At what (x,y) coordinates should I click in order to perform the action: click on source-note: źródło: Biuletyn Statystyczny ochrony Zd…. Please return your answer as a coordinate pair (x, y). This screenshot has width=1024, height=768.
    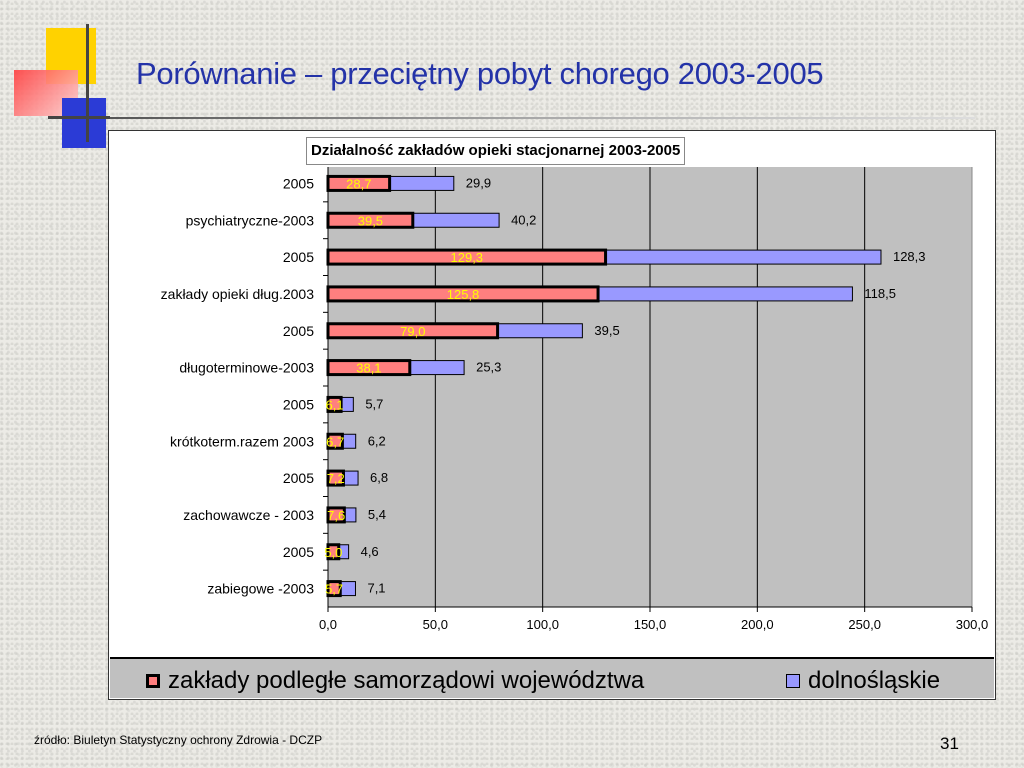
    Looking at the image, I should click on (178, 740).